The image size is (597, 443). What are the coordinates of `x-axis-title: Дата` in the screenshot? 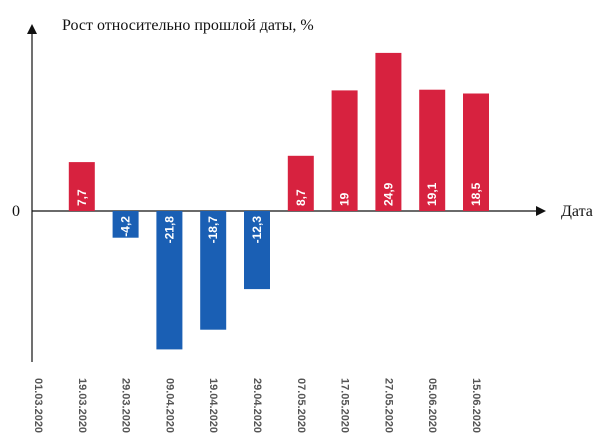 It's located at (577, 211).